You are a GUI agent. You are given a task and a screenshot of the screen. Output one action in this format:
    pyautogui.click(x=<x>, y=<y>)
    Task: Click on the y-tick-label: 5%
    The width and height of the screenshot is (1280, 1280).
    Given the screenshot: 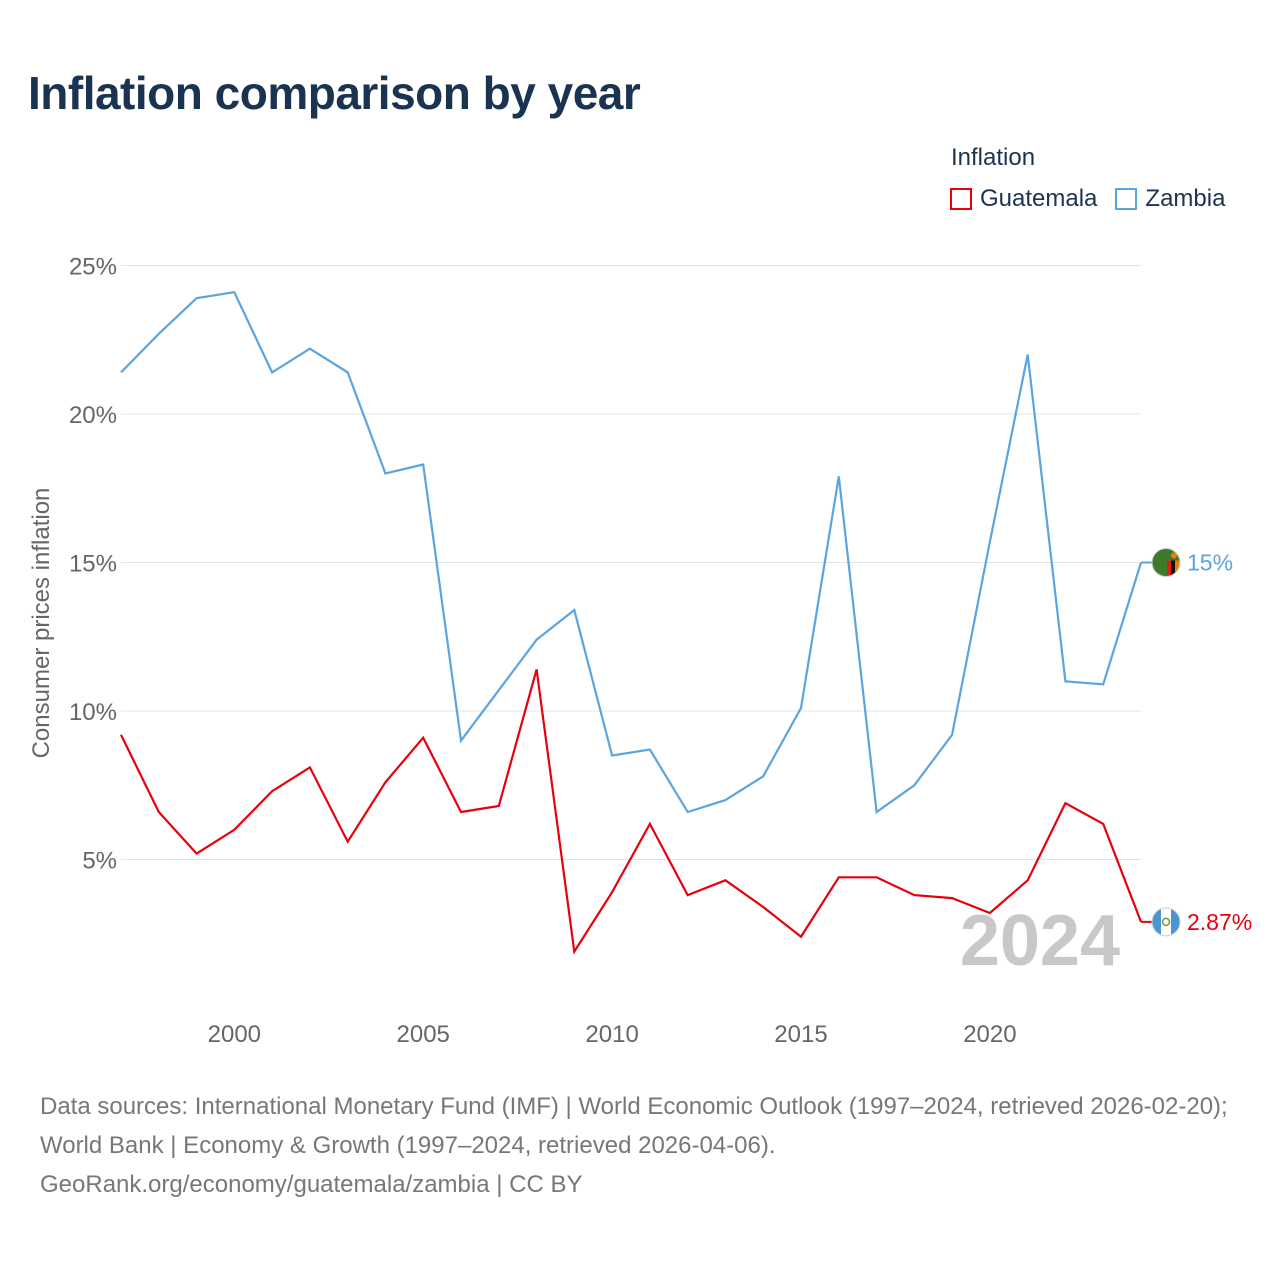 What is the action you would take?
    pyautogui.click(x=99, y=861)
    